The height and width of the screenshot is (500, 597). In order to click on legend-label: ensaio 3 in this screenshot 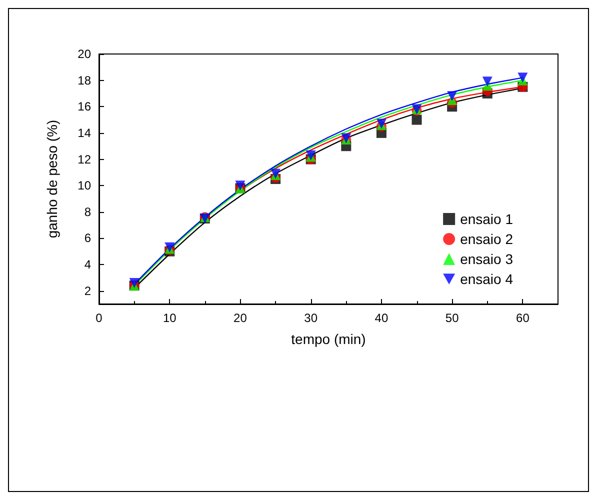, I will do `click(487, 259)`.